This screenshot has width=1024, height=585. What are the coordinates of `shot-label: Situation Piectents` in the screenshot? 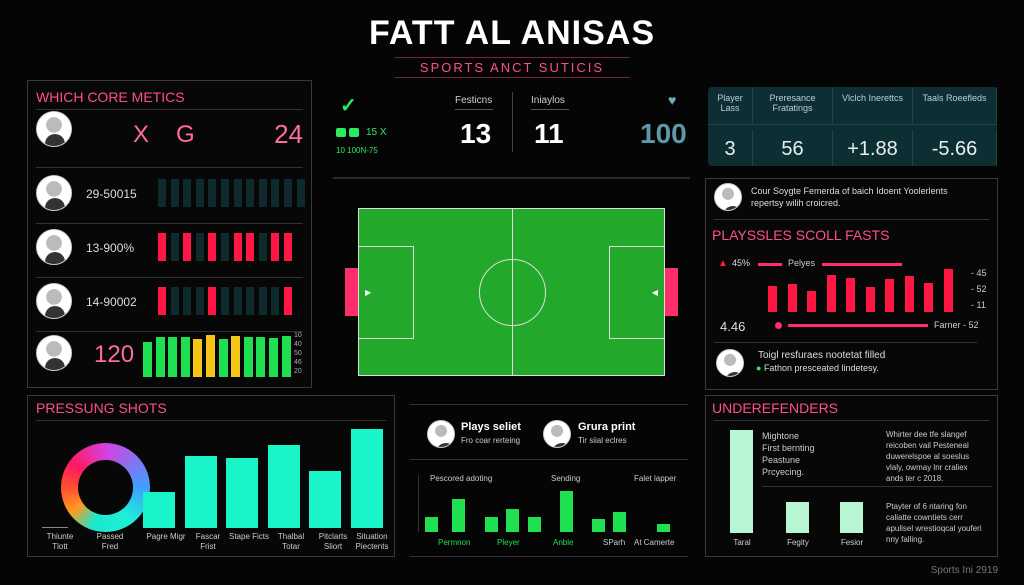 It's located at (372, 541).